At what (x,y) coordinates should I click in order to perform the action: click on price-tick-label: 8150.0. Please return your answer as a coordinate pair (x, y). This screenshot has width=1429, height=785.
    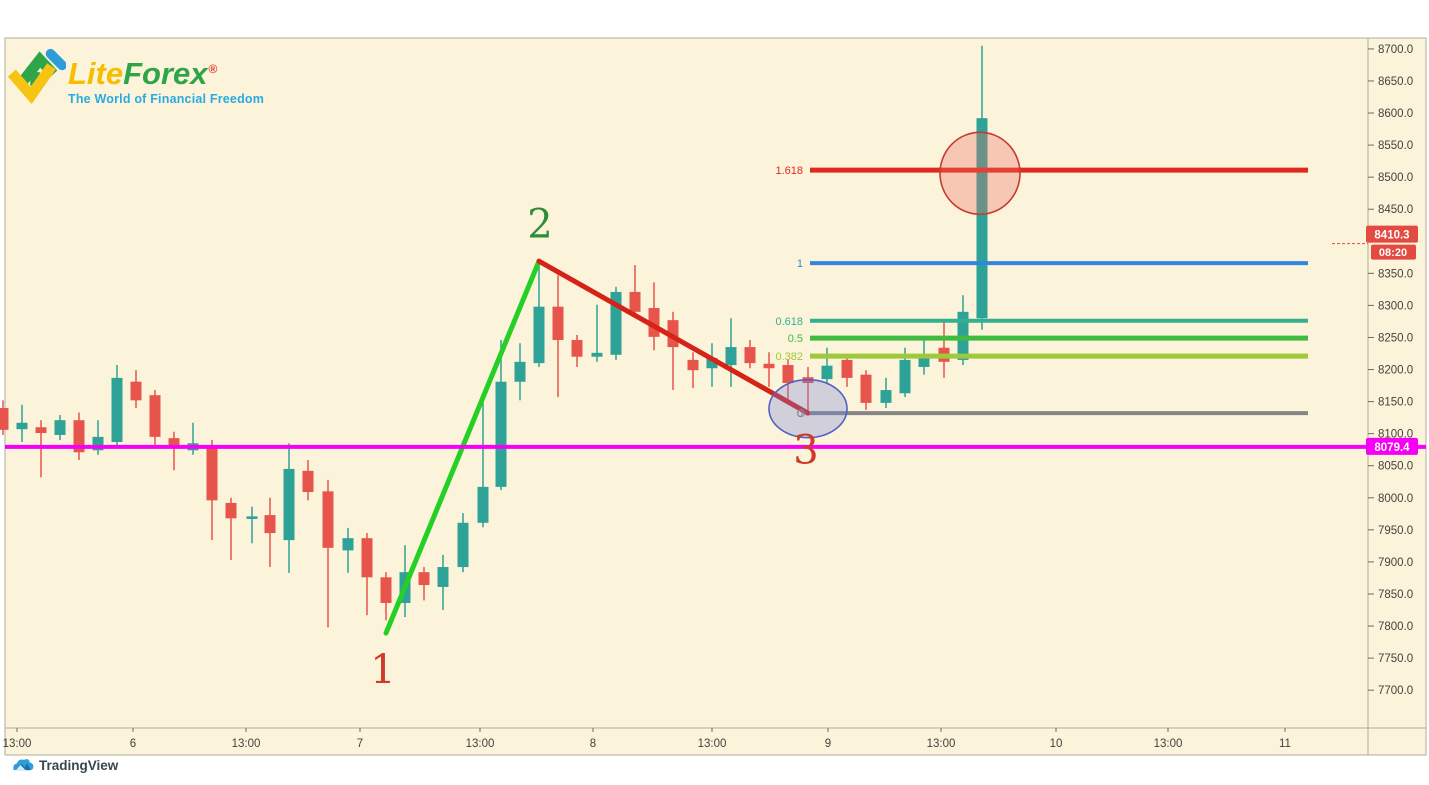
    Looking at the image, I should click on (1395, 403).